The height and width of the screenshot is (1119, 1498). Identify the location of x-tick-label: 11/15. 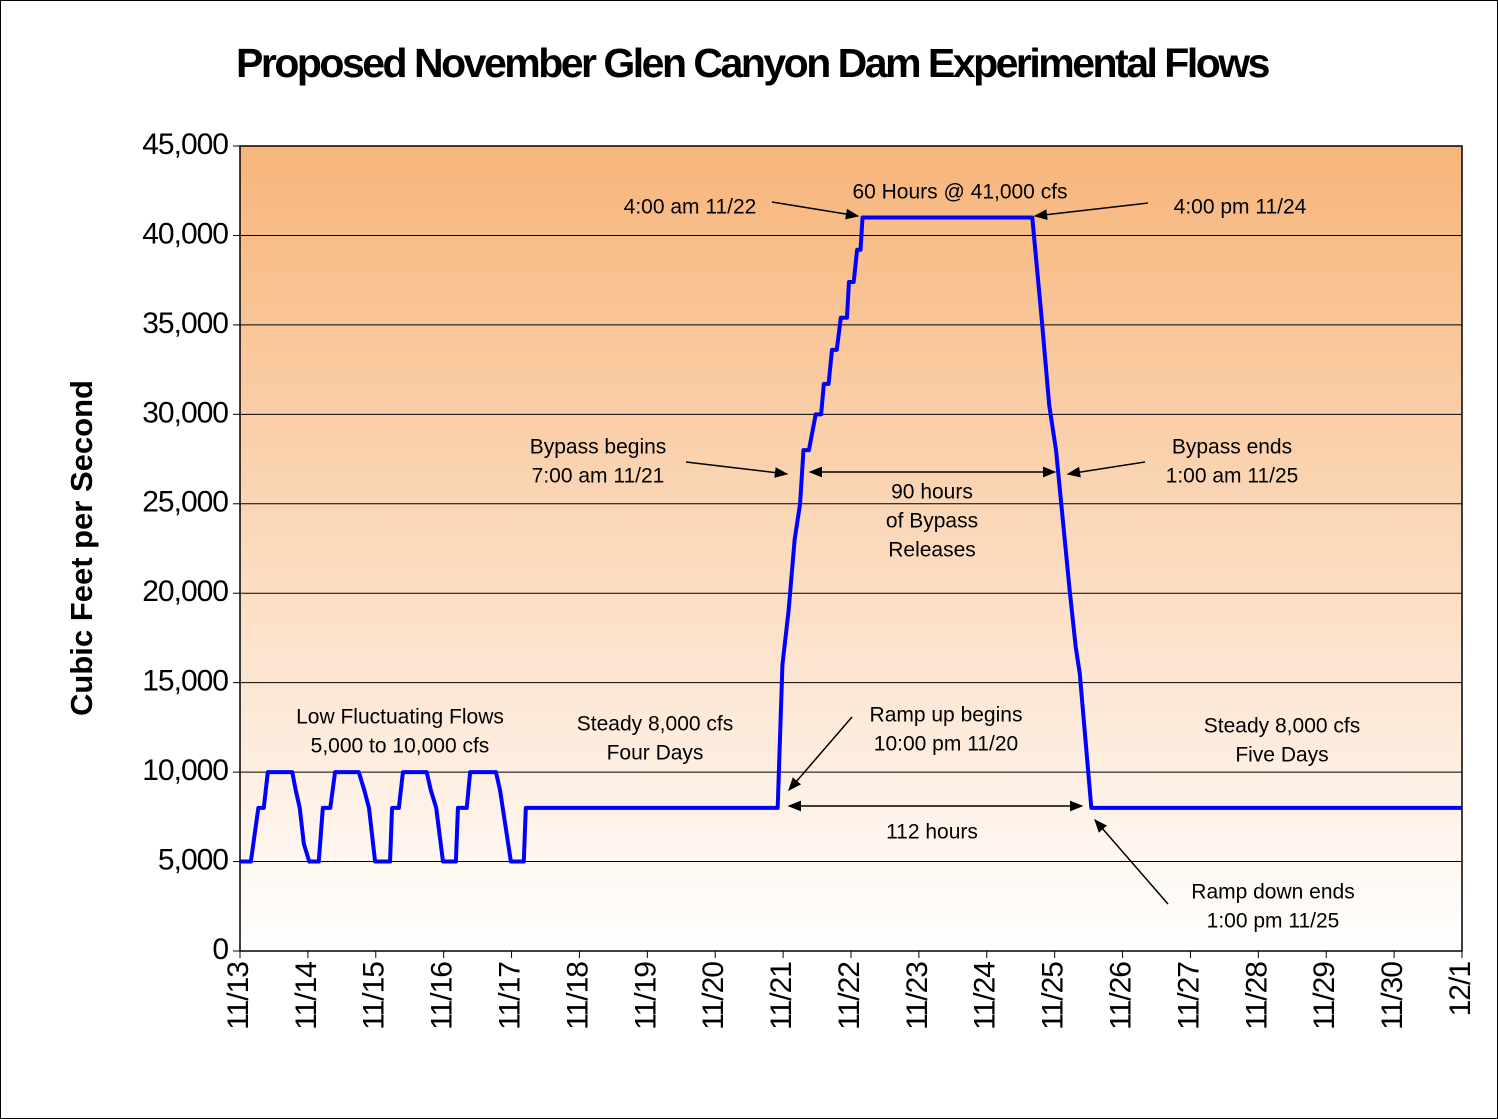
(374, 996).